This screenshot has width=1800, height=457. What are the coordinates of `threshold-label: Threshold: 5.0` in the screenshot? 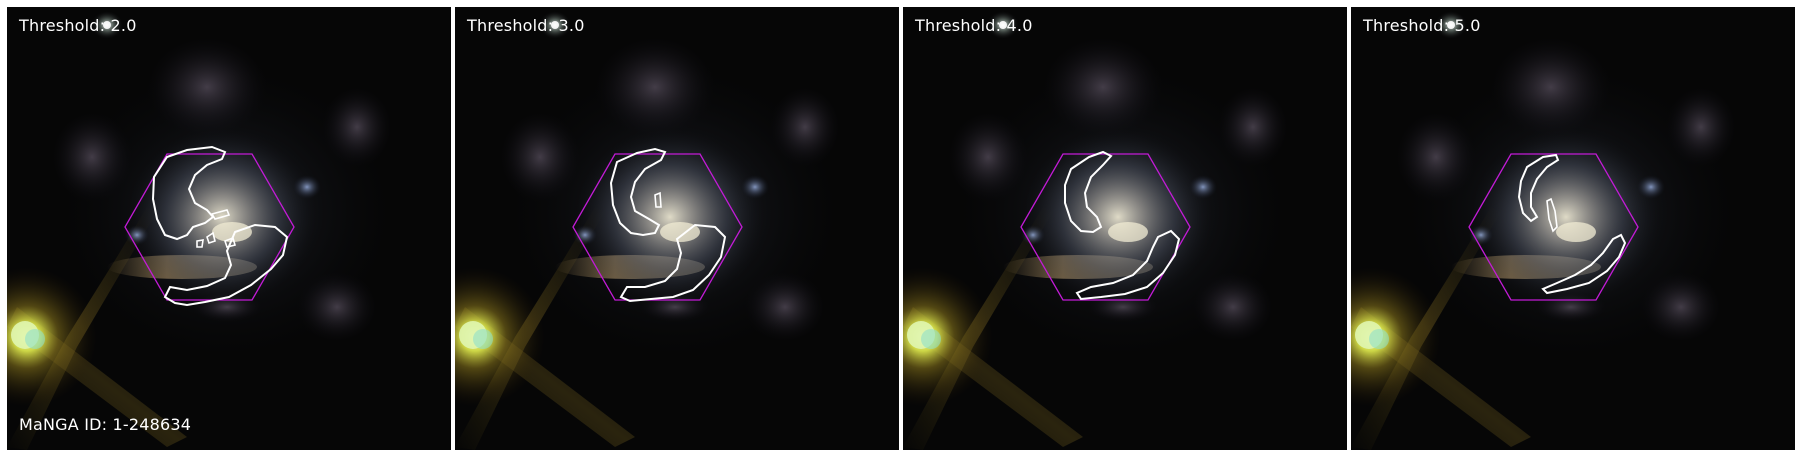 It's located at (1422, 25).